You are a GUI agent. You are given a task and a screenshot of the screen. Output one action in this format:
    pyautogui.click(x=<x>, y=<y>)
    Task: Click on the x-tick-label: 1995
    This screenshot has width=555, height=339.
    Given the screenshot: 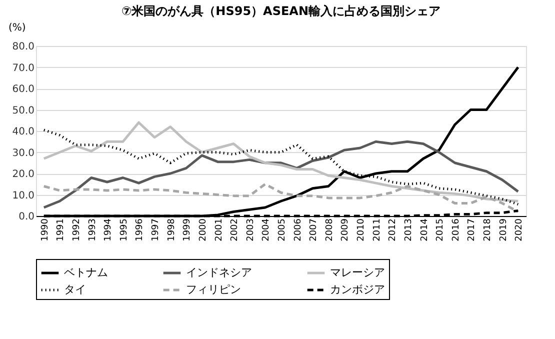 What is the action you would take?
    pyautogui.click(x=124, y=230)
    